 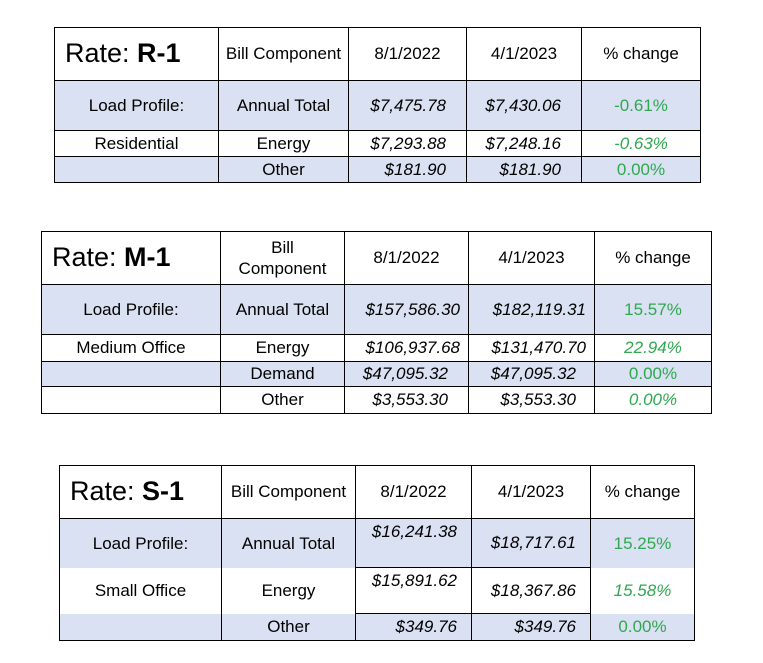 What do you see at coordinates (531, 348) in the screenshot?
I see `value-date-2: $131,470.70` at bounding box center [531, 348].